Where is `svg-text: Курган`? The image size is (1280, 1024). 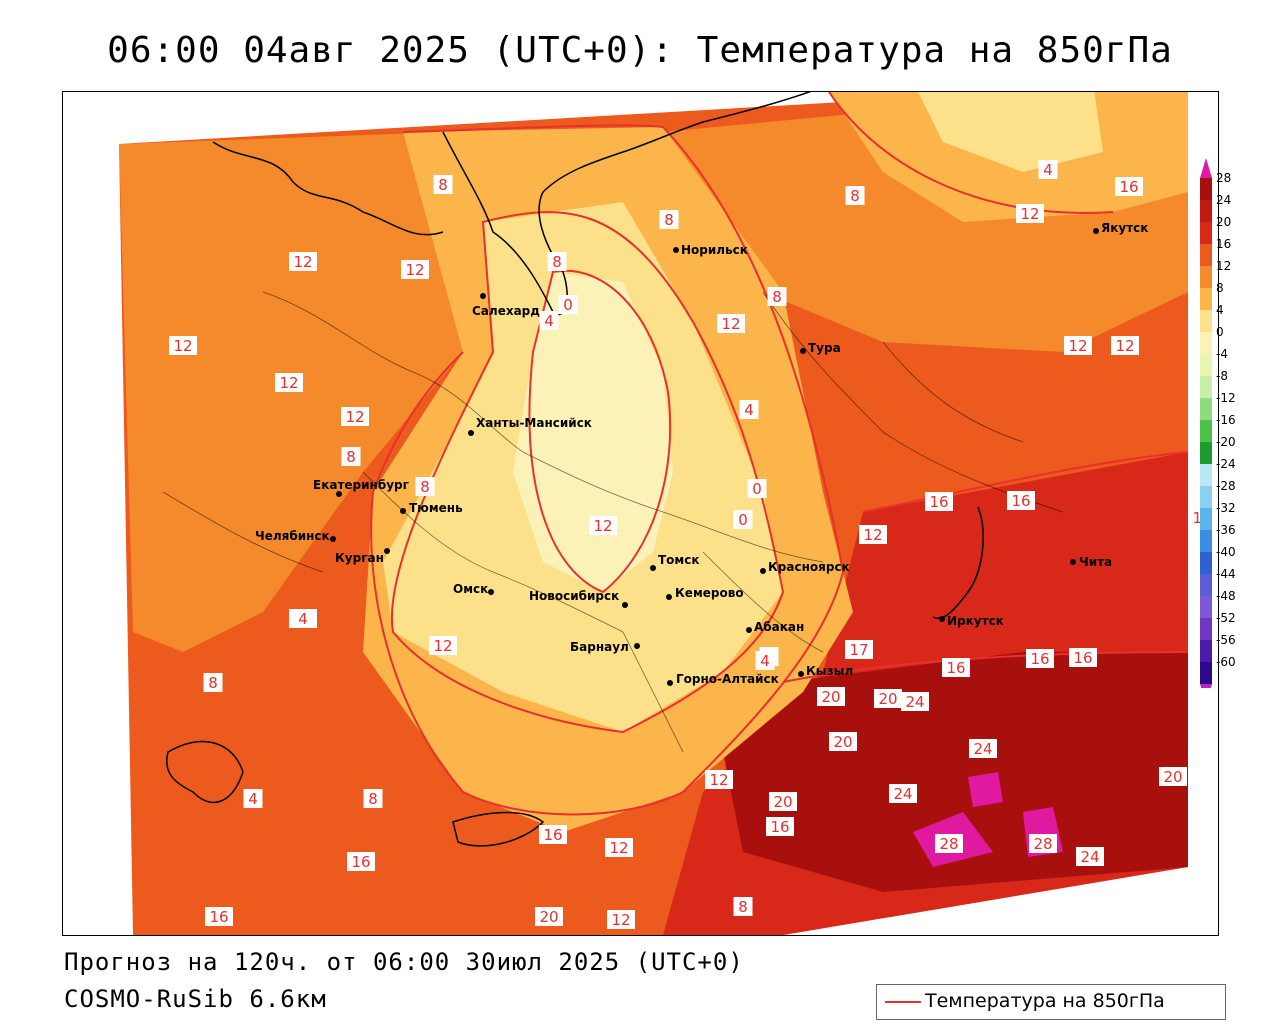
svg-text: Курган is located at coordinates (359, 558).